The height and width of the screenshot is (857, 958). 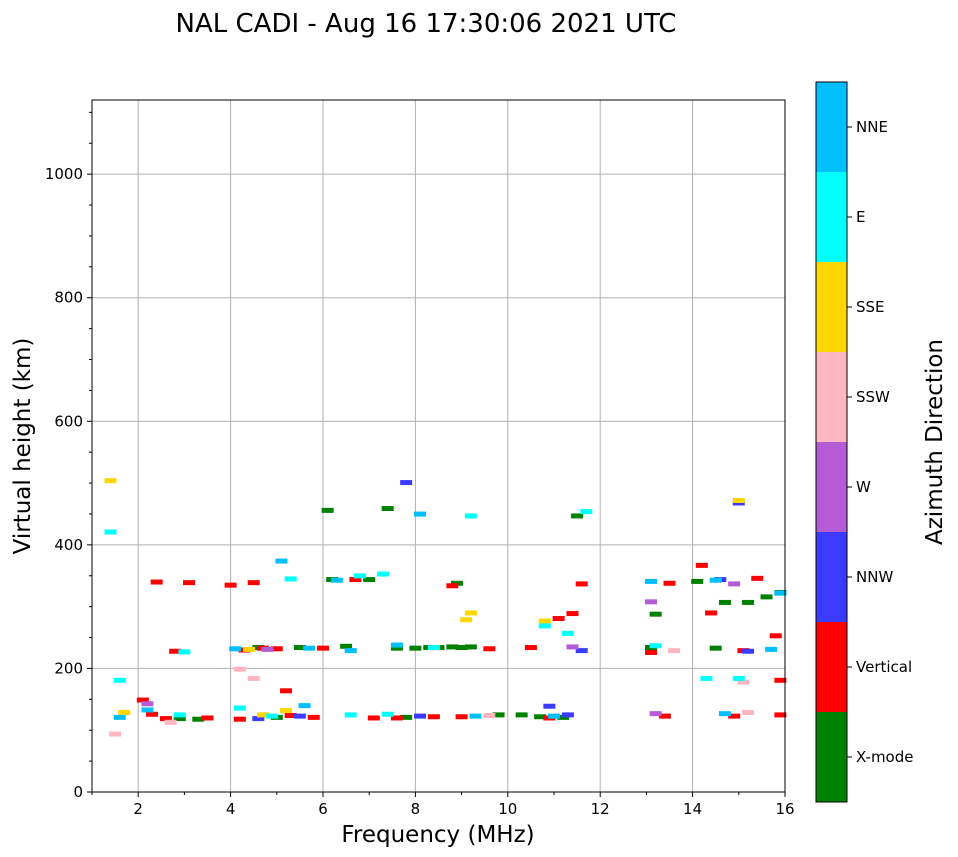 I want to click on colorbar-tick-label: NNW, so click(x=874, y=577).